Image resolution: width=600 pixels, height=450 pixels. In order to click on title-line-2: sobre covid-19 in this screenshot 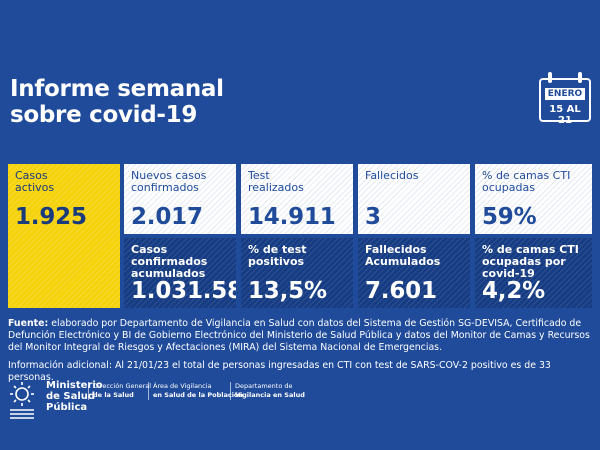, I will do `click(104, 115)`.